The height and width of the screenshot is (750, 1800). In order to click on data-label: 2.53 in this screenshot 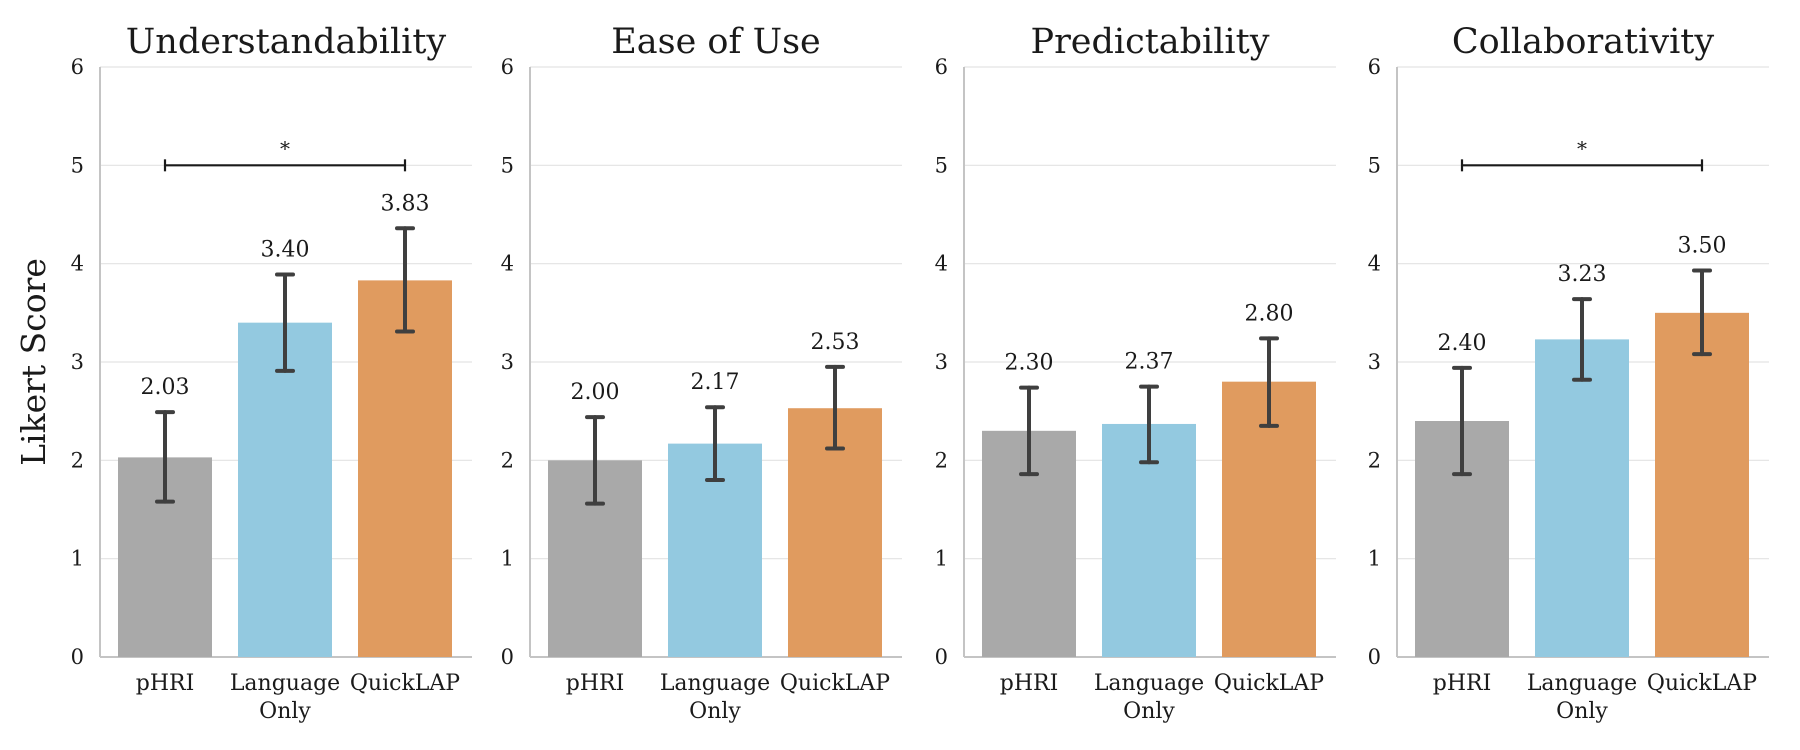, I will do `click(835, 342)`.